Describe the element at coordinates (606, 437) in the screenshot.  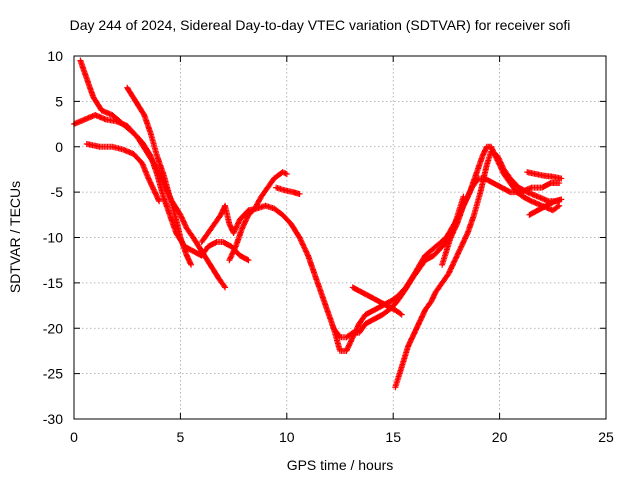
I see `x-tick-label: 25` at that location.